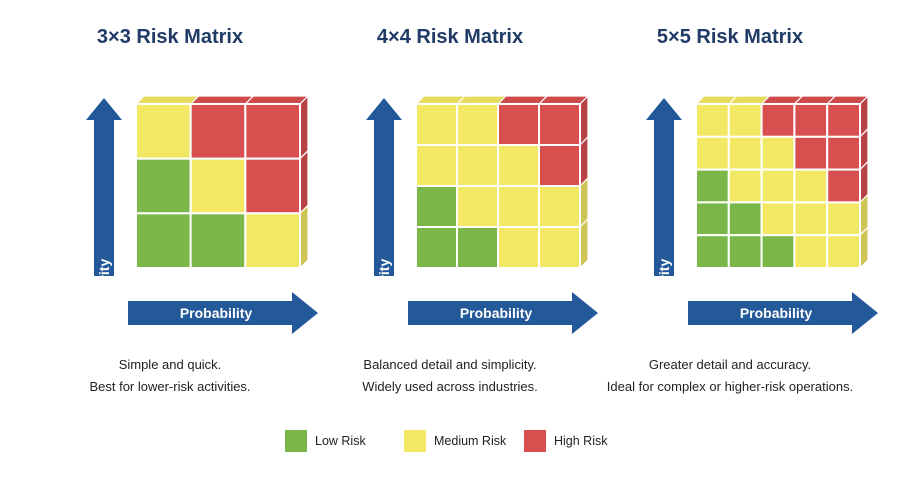 The image size is (900, 490). What do you see at coordinates (170, 386) in the screenshot?
I see `description-line-2: Best for lower-risk activities.` at bounding box center [170, 386].